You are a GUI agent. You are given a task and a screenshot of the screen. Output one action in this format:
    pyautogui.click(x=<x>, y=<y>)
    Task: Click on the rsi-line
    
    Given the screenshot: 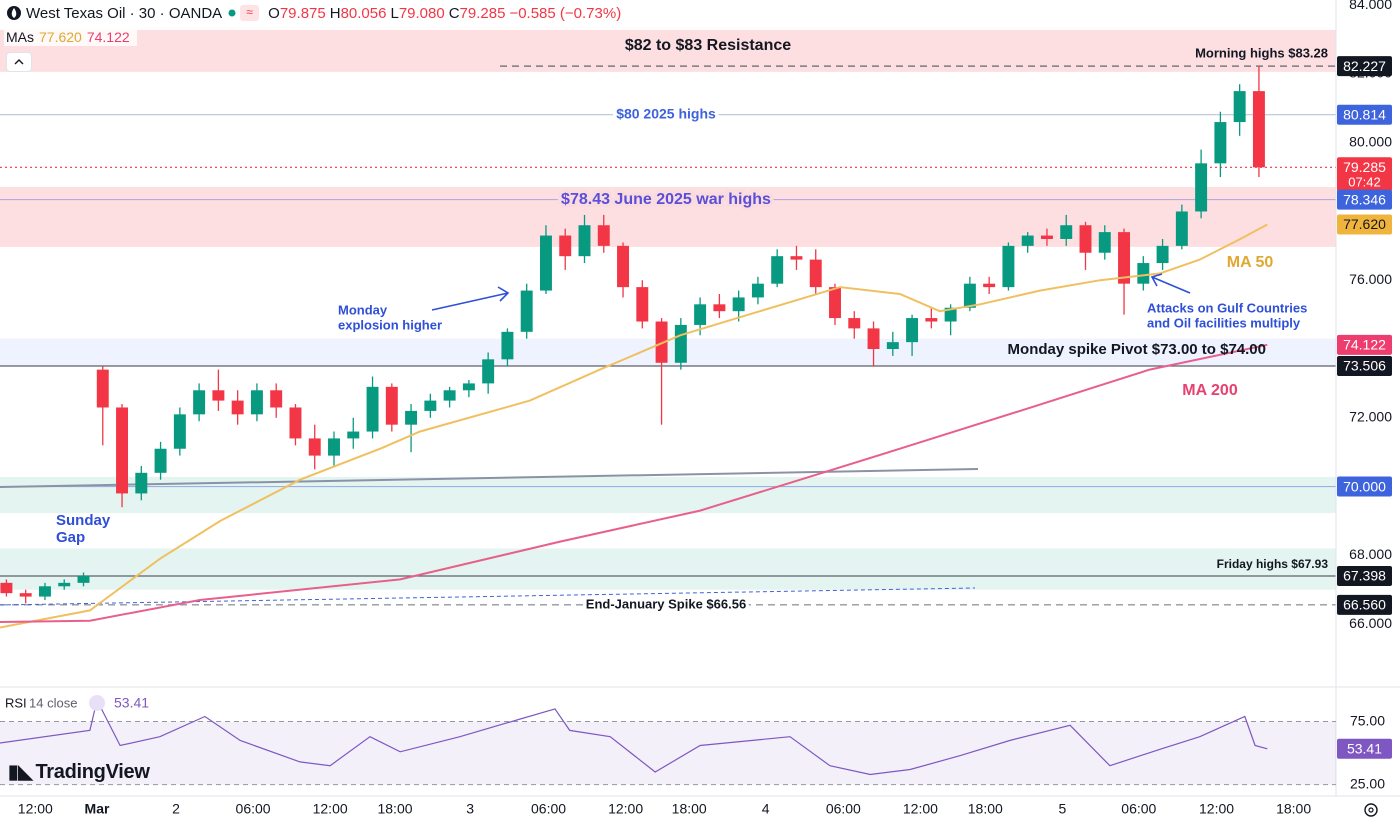 What is the action you would take?
    pyautogui.click(x=634, y=737)
    